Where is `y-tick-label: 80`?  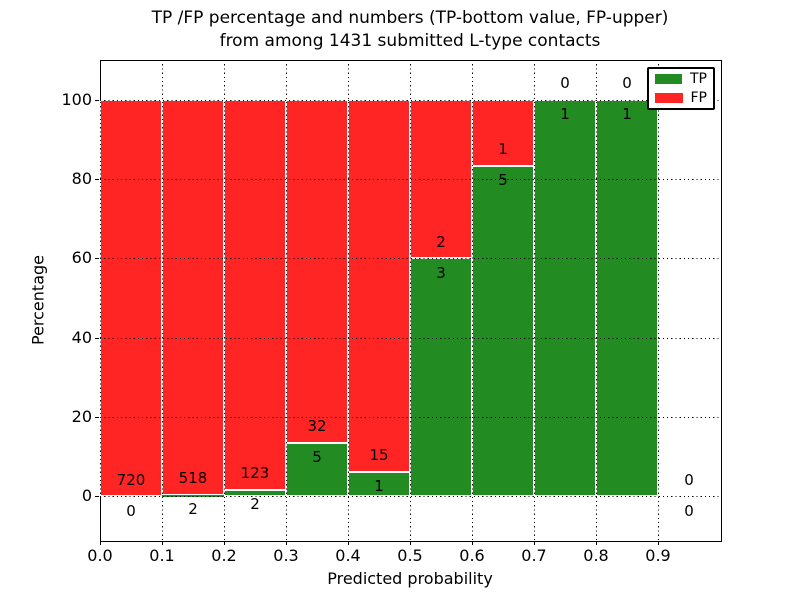
y-tick-label: 80 is located at coordinates (81, 178).